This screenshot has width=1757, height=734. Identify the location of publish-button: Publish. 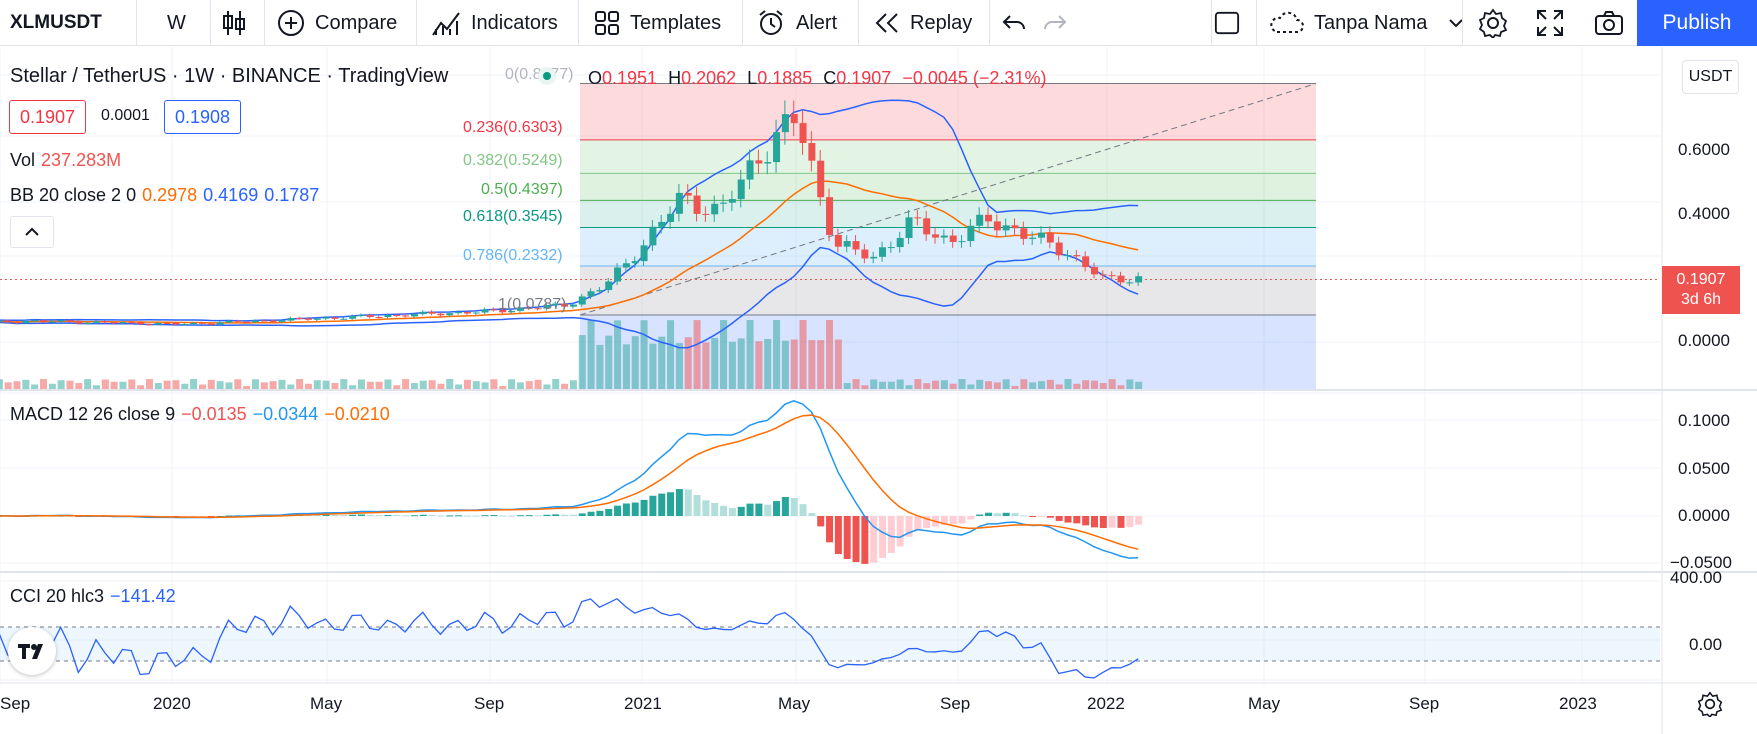
(1697, 23).